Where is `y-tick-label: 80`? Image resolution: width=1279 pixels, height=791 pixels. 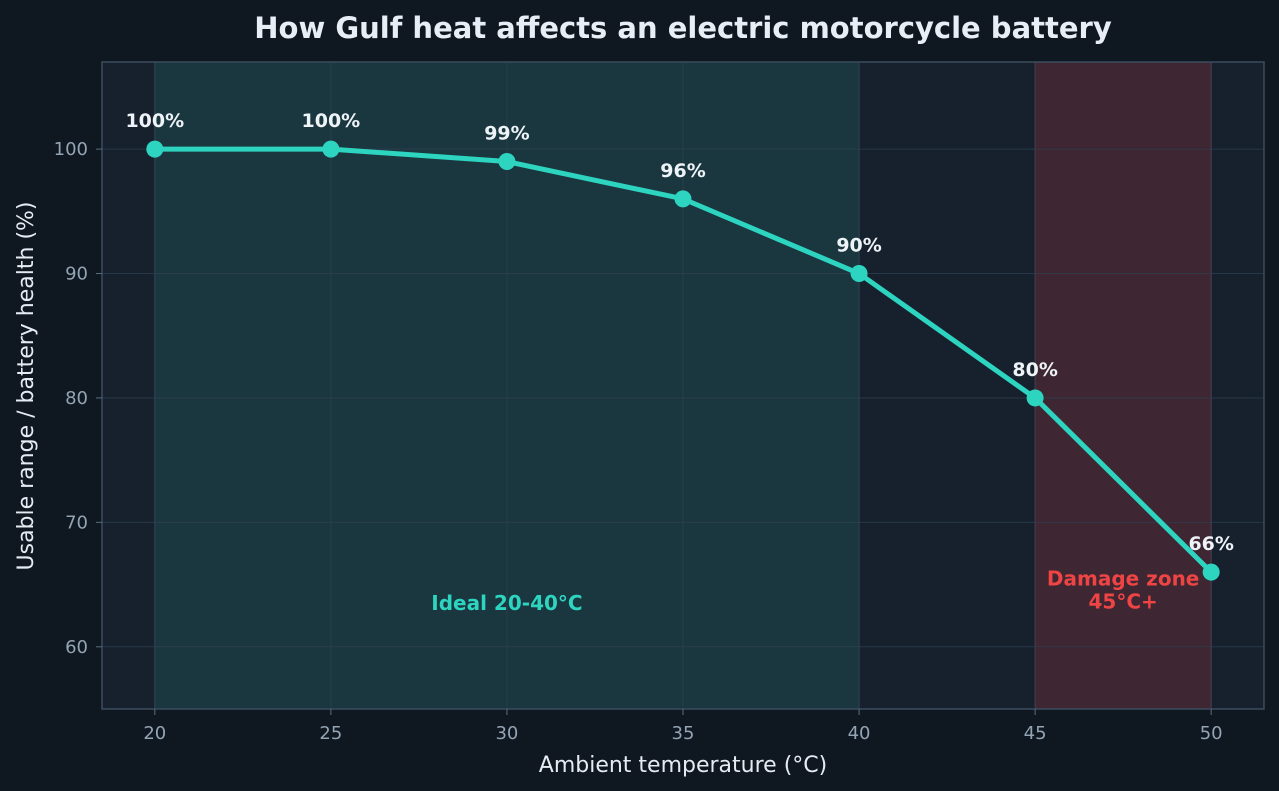
y-tick-label: 80 is located at coordinates (76, 398).